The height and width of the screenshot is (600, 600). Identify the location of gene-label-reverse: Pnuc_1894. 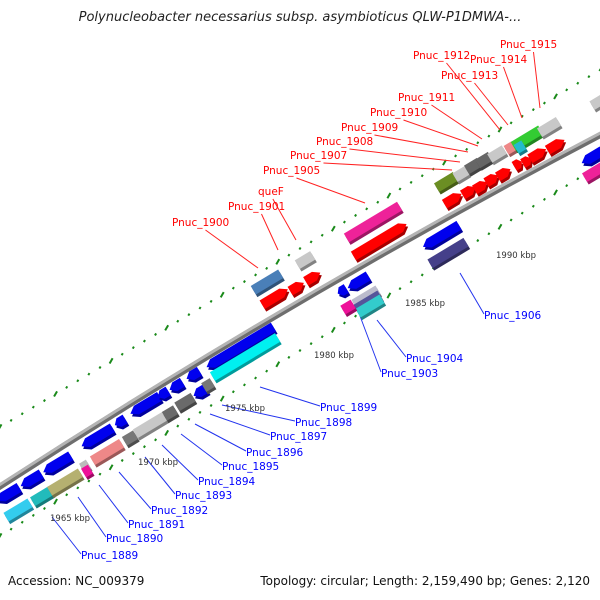
(227, 482).